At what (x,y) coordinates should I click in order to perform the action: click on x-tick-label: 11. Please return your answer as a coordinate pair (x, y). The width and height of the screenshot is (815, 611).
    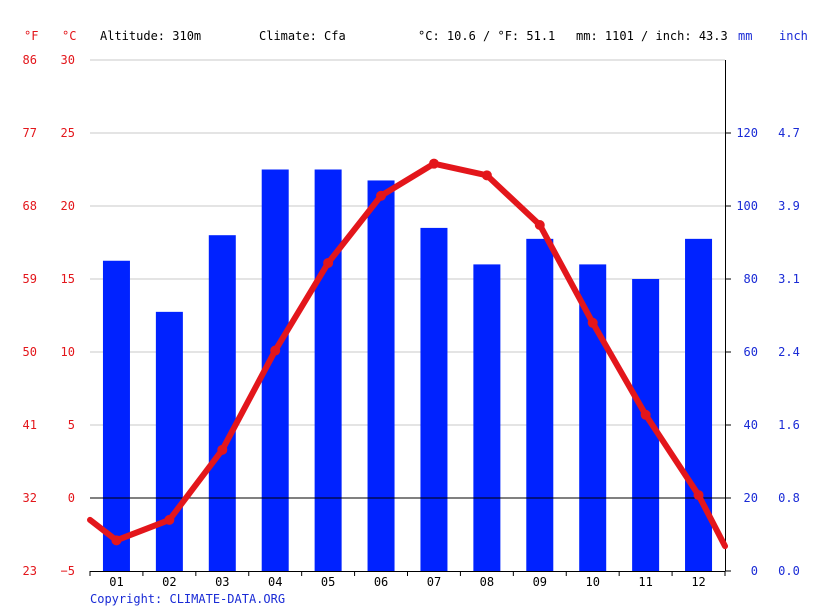
    Looking at the image, I should click on (645, 582).